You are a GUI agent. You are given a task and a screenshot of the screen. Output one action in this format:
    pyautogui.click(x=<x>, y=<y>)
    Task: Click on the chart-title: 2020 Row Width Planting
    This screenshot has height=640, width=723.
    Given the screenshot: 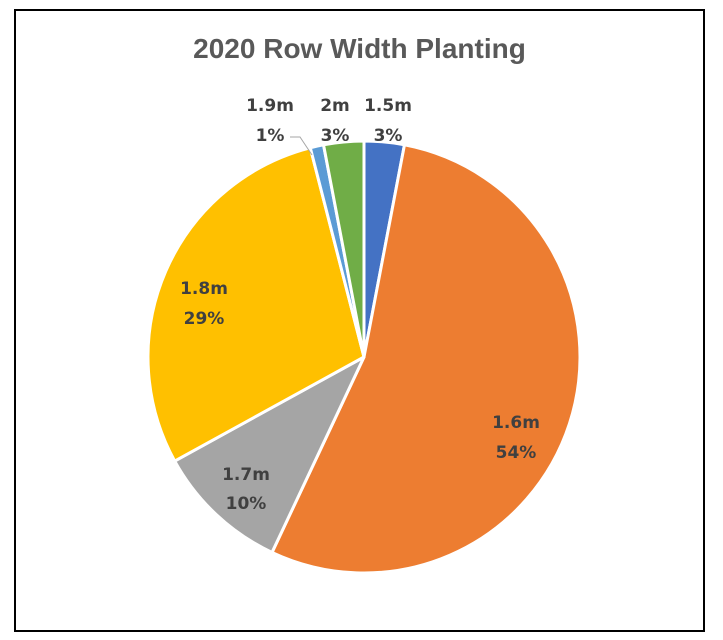 What is the action you would take?
    pyautogui.click(x=359, y=48)
    